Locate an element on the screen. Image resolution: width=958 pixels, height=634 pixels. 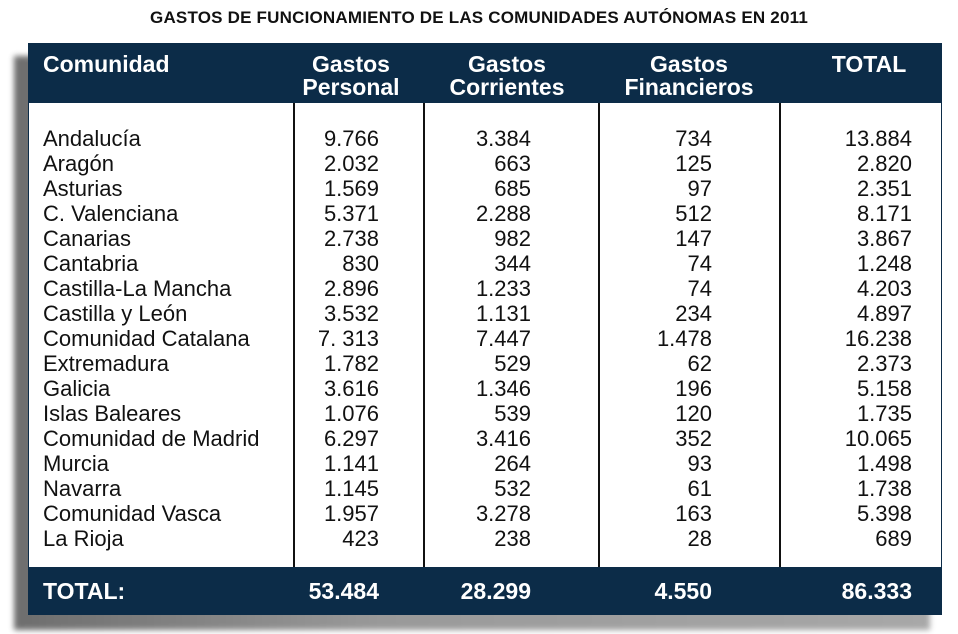
cell-comunidad: Castilla-La Mancha is located at coordinates (137, 288).